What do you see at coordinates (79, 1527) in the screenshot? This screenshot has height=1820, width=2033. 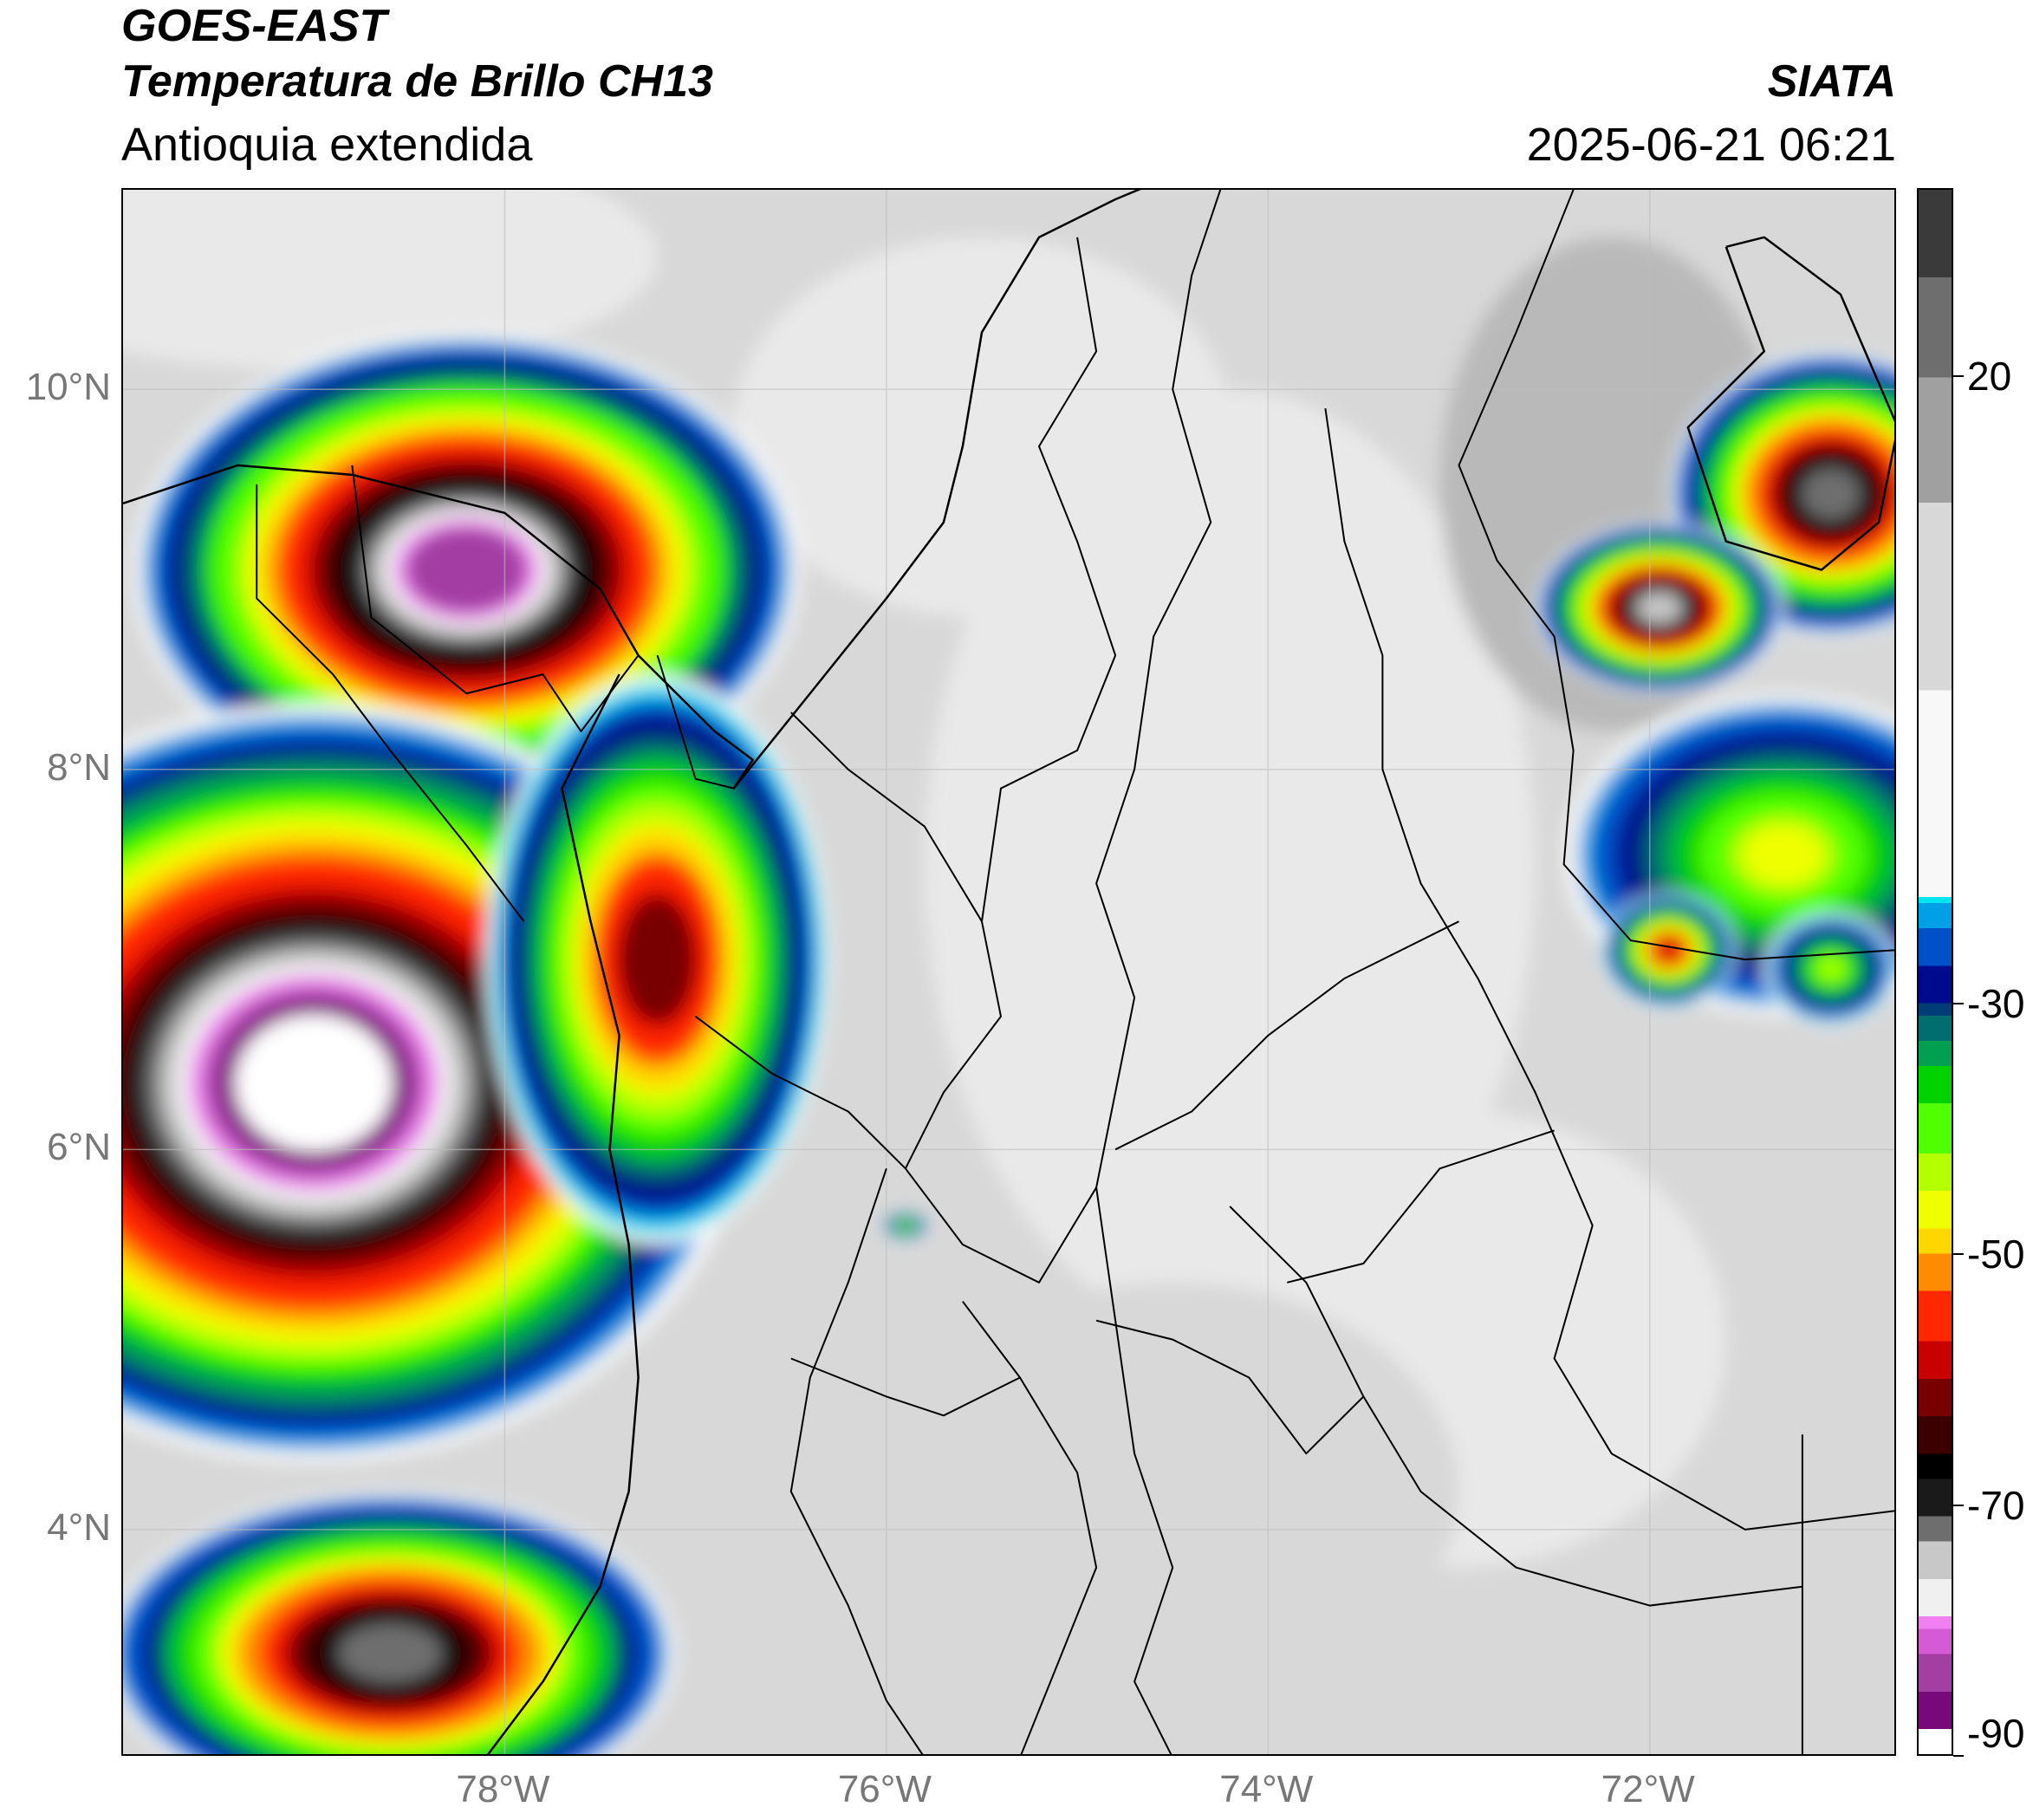 I see `lat-tick-label: 4°N` at bounding box center [79, 1527].